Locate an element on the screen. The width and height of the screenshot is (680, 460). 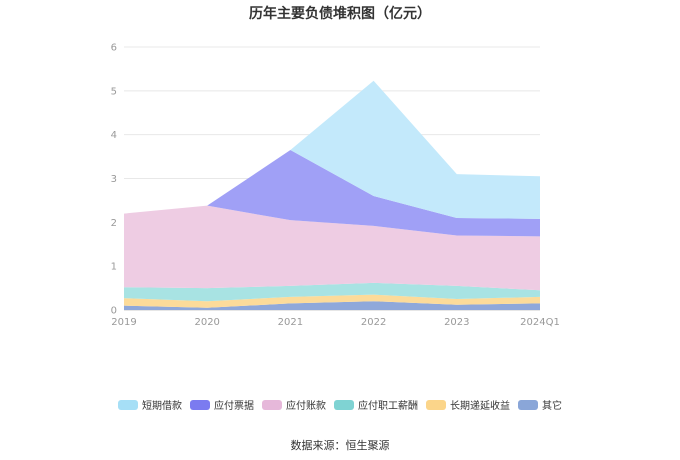
x-tick-label: 2020 is located at coordinates (206, 322).